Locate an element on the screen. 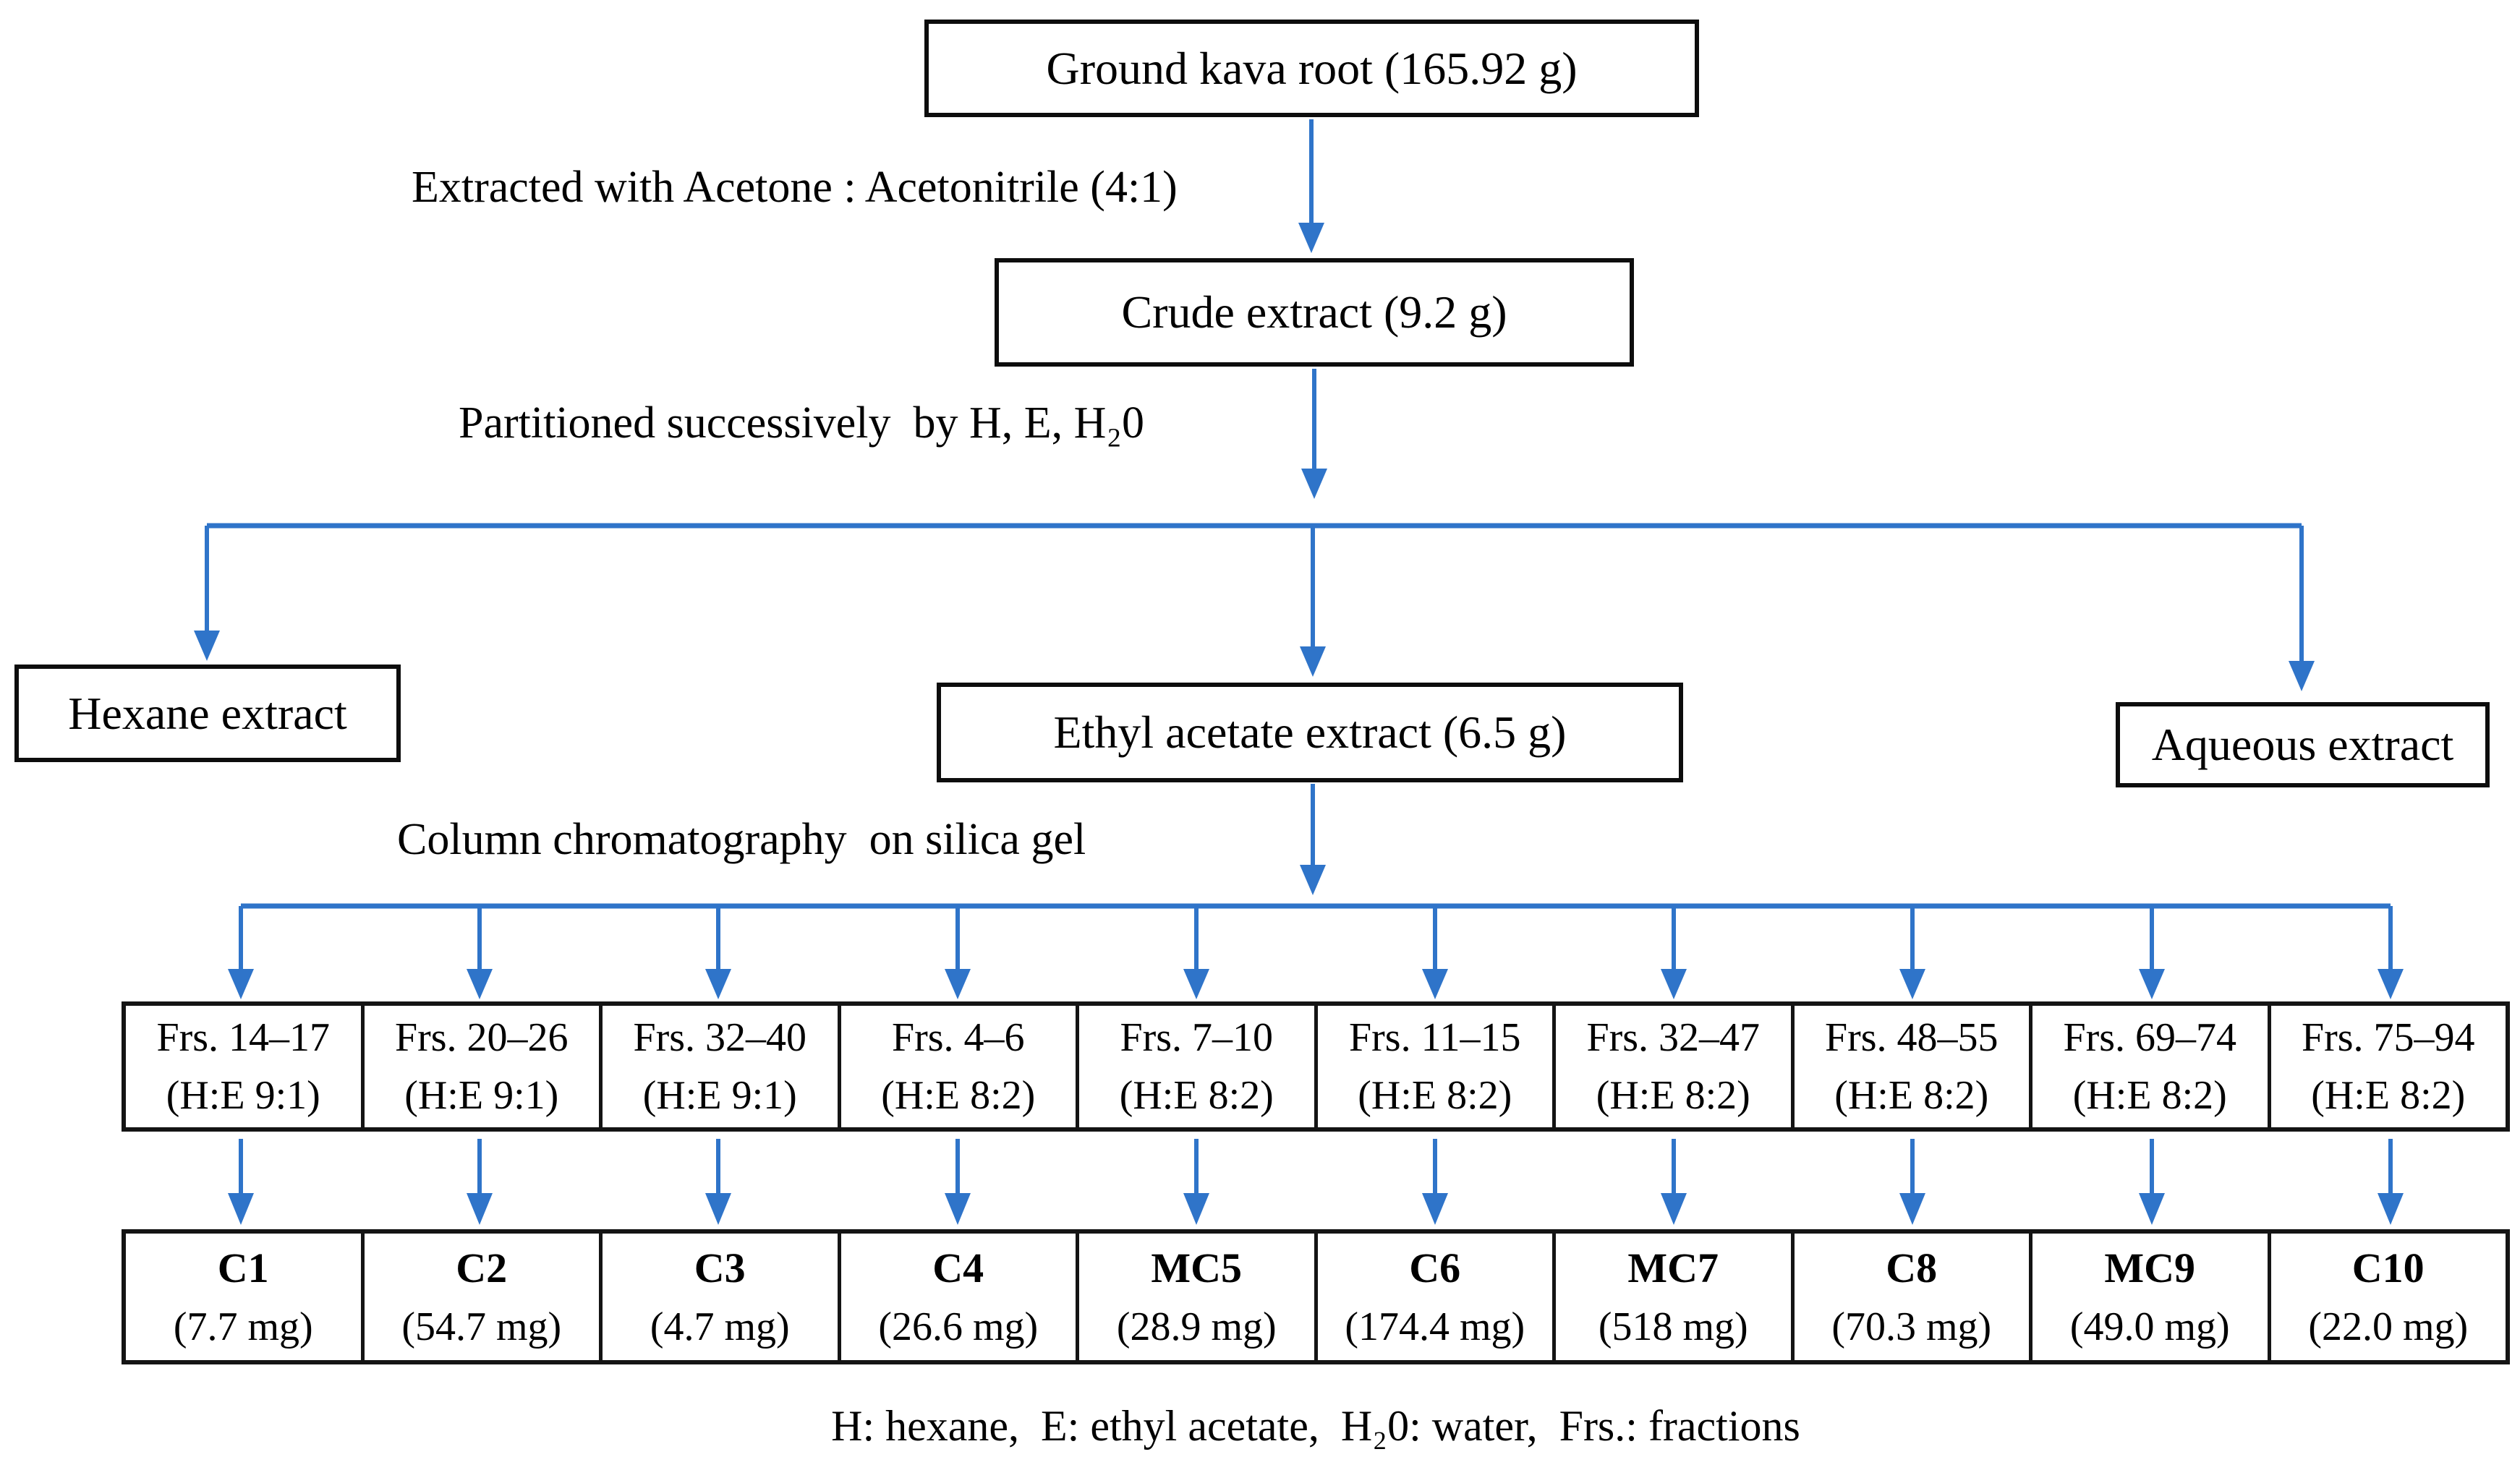 The height and width of the screenshot is (1457, 2520). compound-mass: (4.7 mg) is located at coordinates (720, 1327).